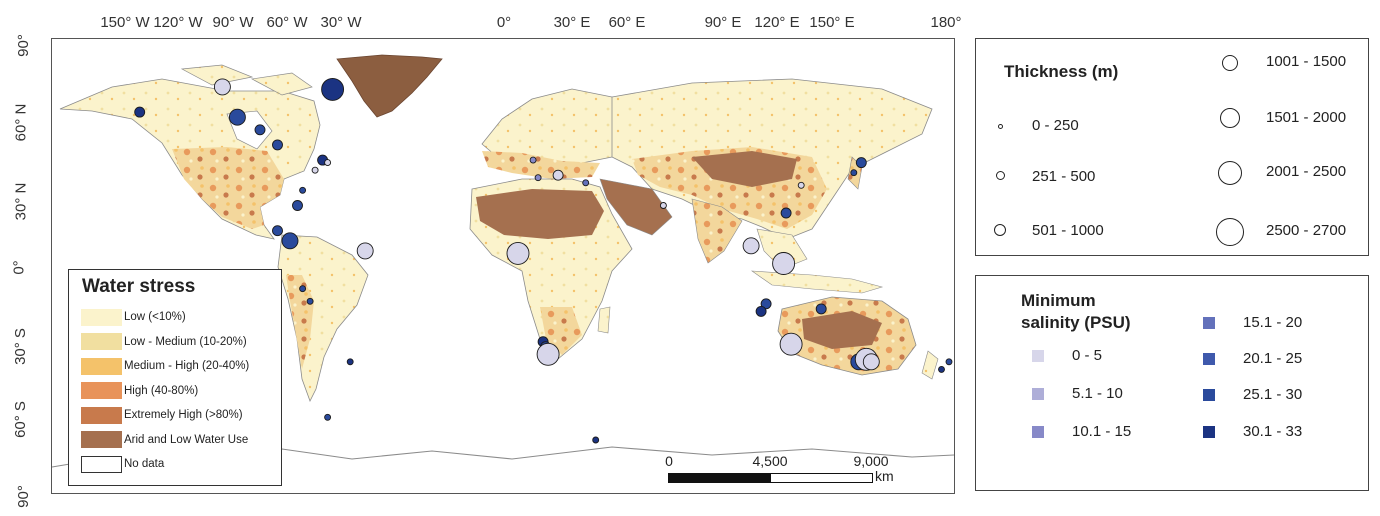  What do you see at coordinates (20, 346) in the screenshot?
I see `latitude-label: 30° S` at bounding box center [20, 346].